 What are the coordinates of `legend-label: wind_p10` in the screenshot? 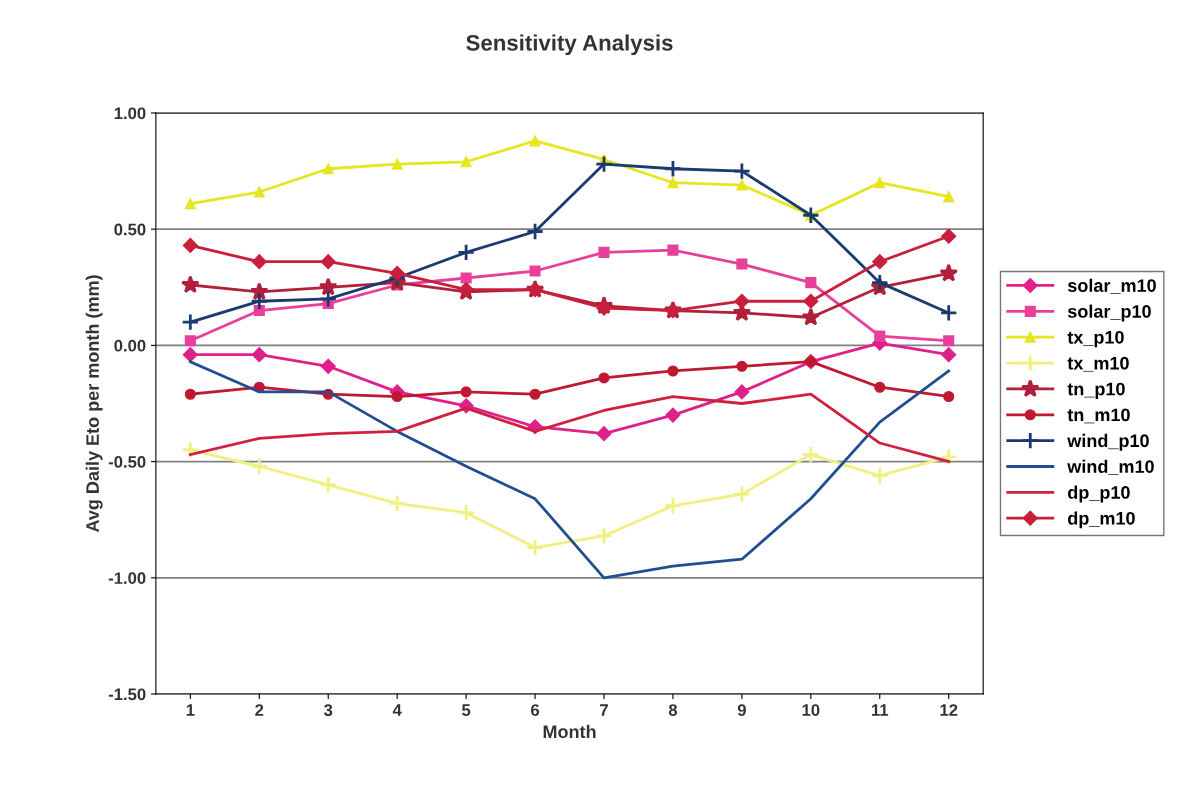 It's located at (1108, 442).